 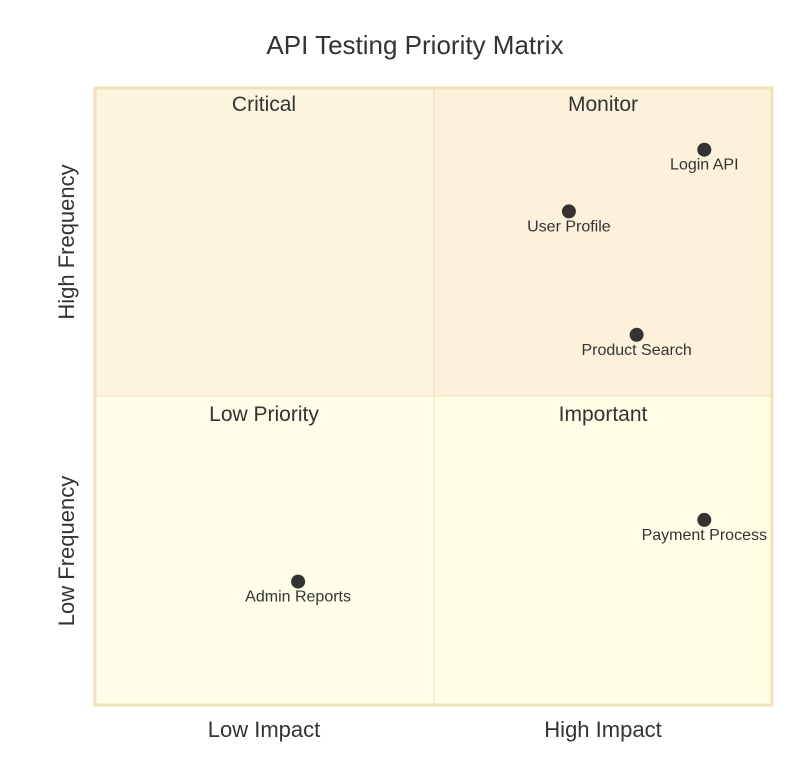 What do you see at coordinates (603, 104) in the screenshot?
I see `quadrant-label-monitor: Monitor` at bounding box center [603, 104].